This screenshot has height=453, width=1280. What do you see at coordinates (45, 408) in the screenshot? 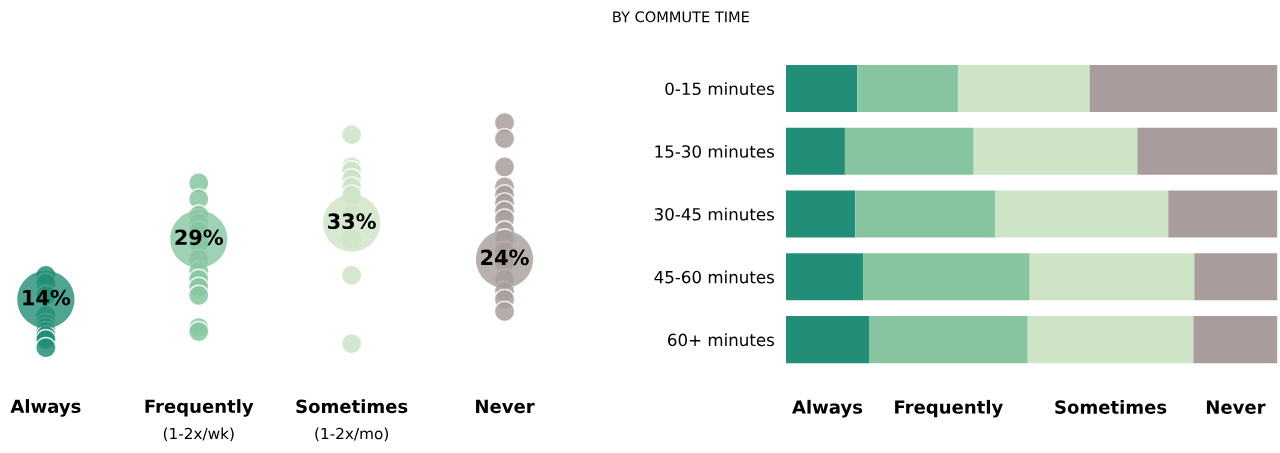
I see `x-tick-label: Always` at bounding box center [45, 408].